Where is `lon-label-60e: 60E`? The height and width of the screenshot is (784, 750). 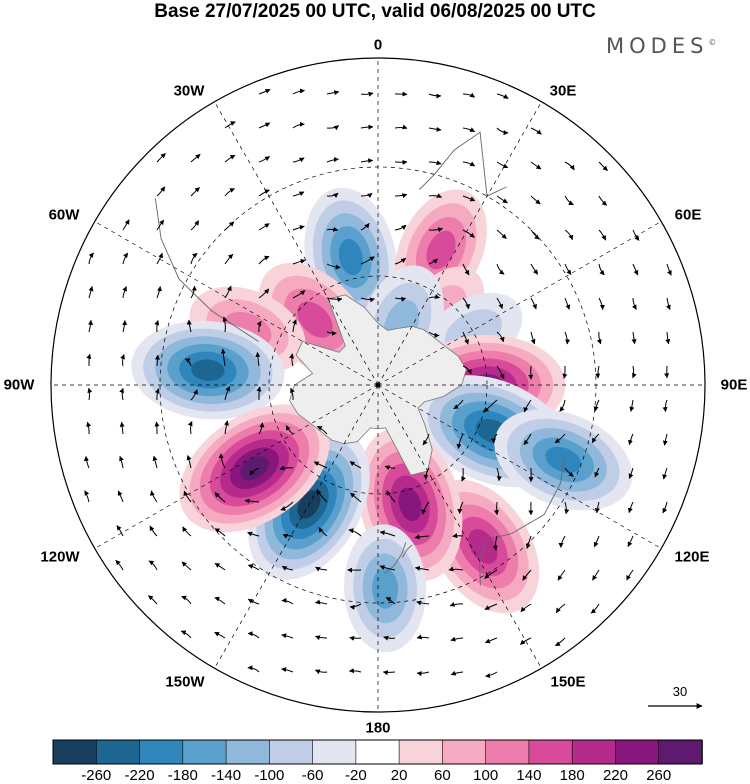 lon-label-60e: 60E is located at coordinates (688, 215).